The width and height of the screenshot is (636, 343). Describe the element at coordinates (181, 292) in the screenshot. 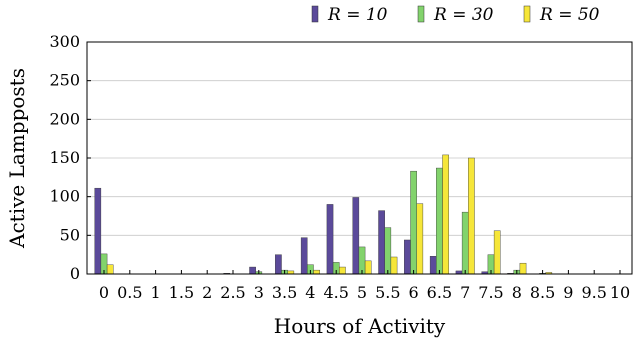

I see `x-tick-label: 1.5` at that location.